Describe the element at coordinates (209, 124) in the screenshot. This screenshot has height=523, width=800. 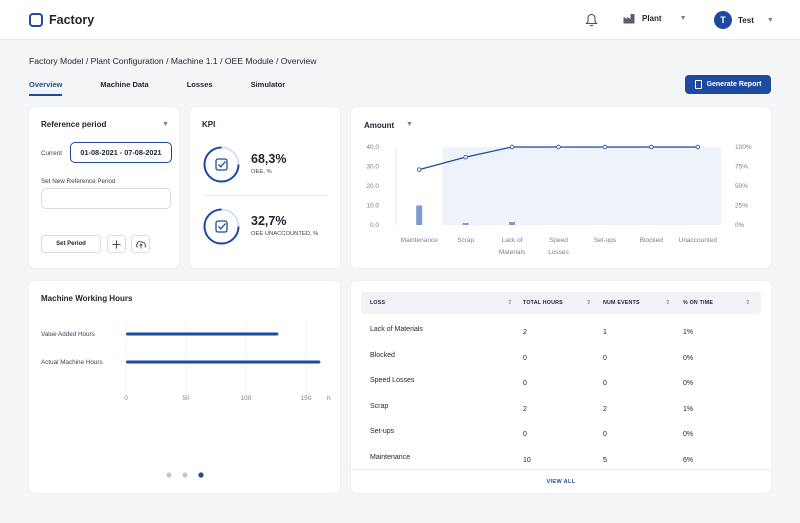
I see `kpi-title: KPI` at that location.